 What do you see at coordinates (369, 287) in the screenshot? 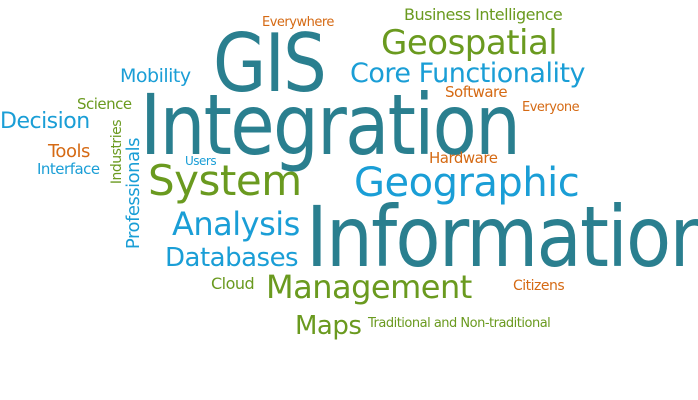
I see `word-management: Management` at bounding box center [369, 287].